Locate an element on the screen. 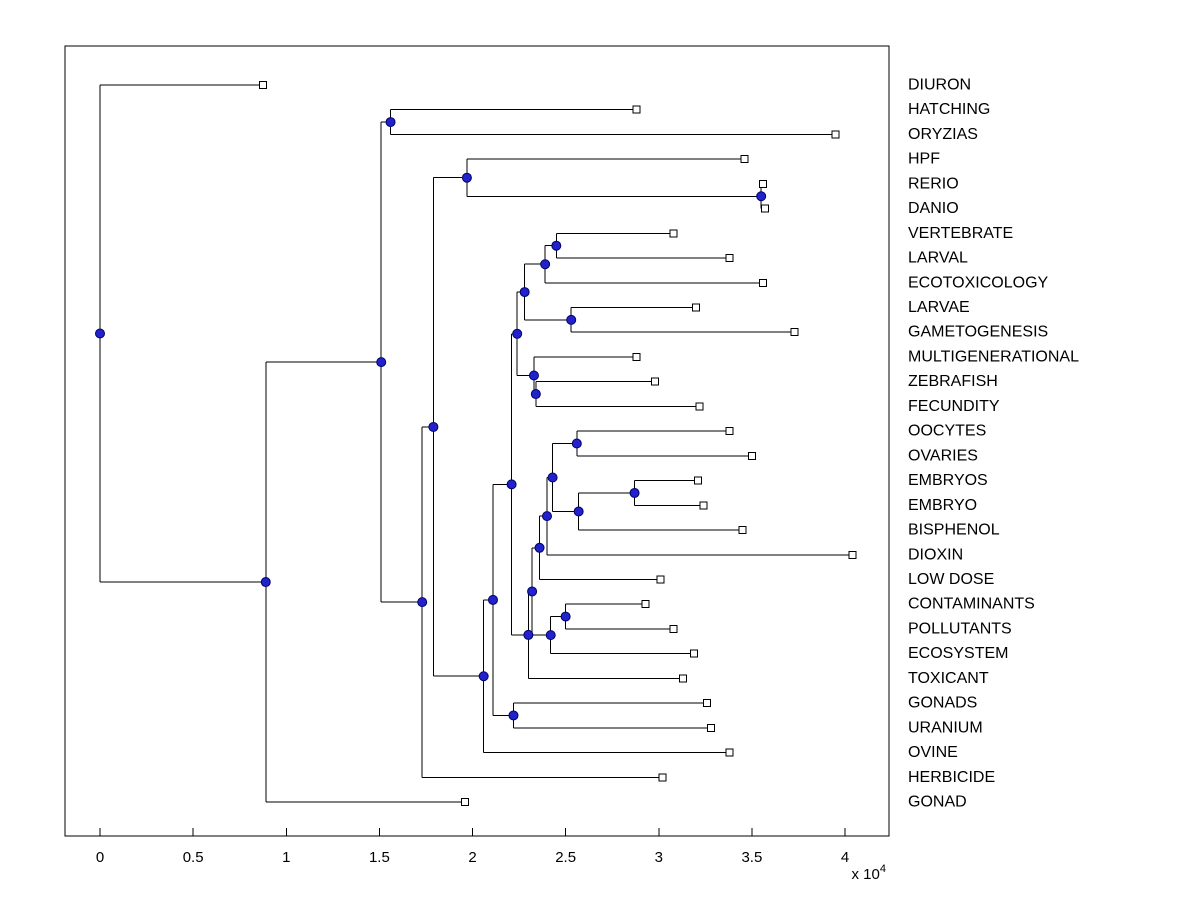 The image size is (1200, 900). leaf-label: POLLUTANTS is located at coordinates (960, 628).